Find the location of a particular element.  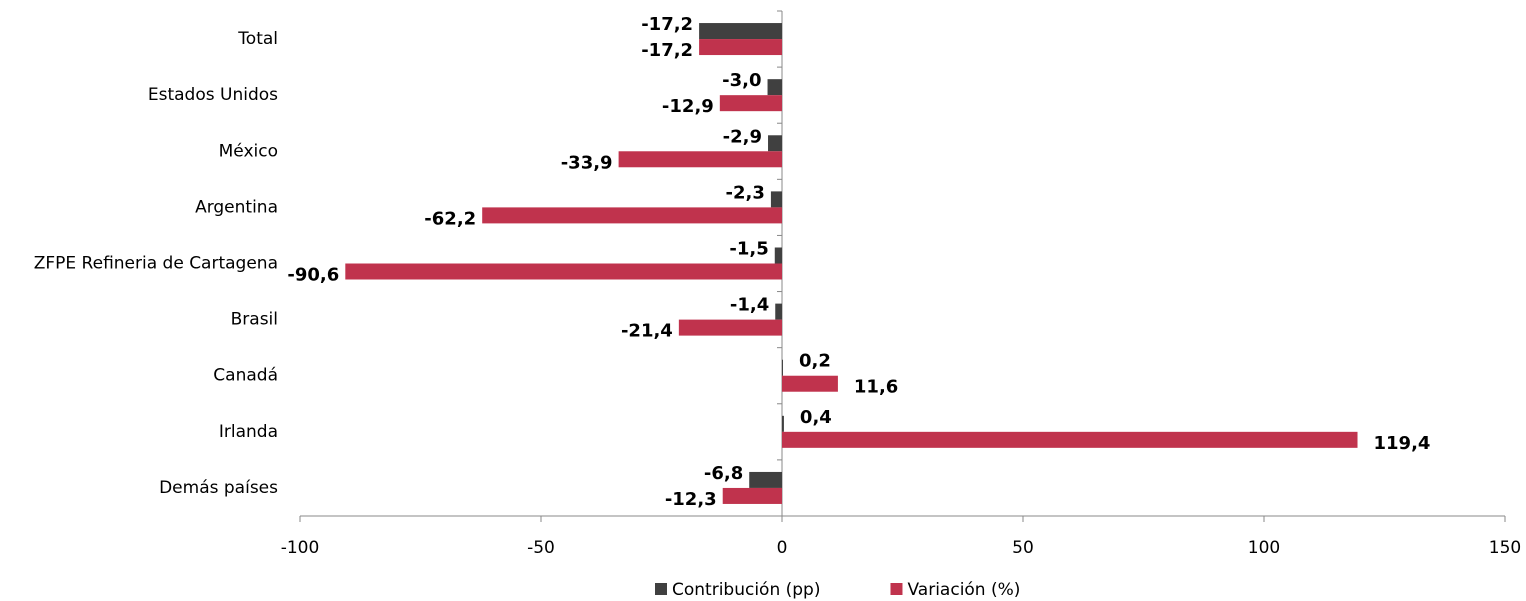

data-label: -62,2 is located at coordinates (450, 218).